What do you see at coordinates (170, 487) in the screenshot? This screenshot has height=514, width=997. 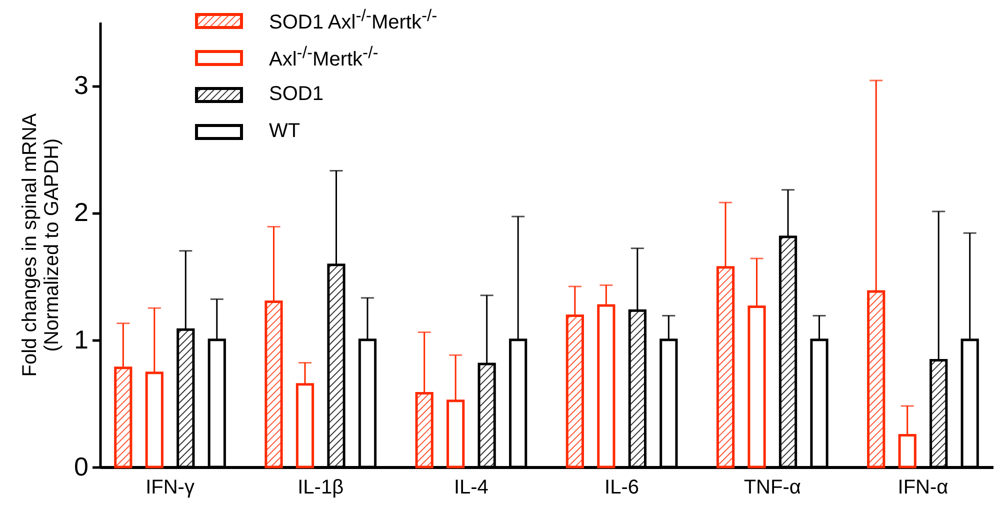 I see `x-tick-label: IFN-γ` at bounding box center [170, 487].